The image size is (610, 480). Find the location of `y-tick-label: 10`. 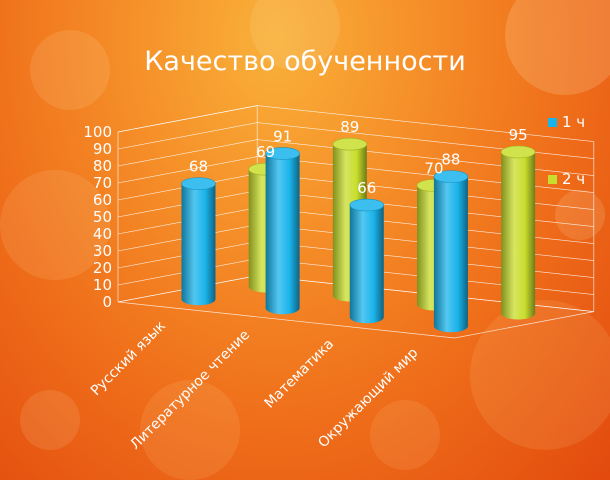

y-tick-label: 10 is located at coordinates (102, 285).